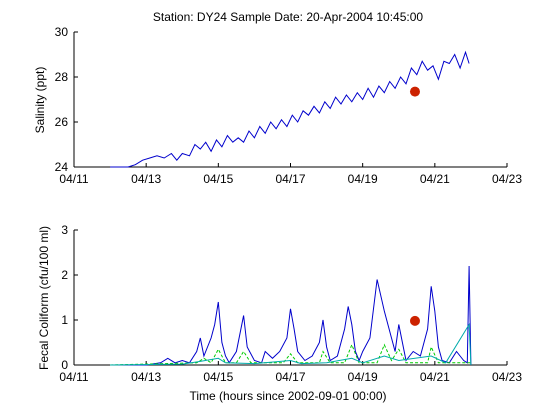  Describe the element at coordinates (64, 230) in the screenshot. I see `fecal-coliform-y-tick-label: 3` at that location.